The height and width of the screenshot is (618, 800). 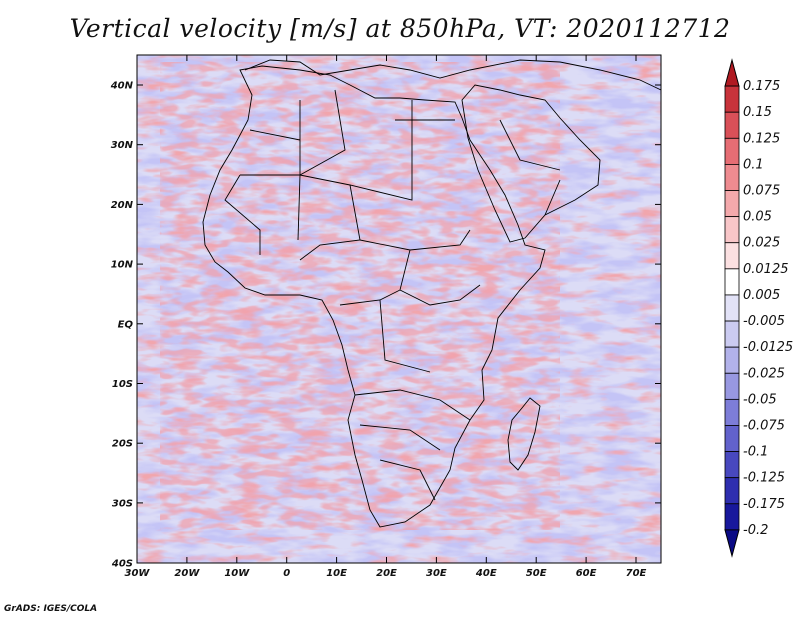 What do you see at coordinates (761, 86) in the screenshot?
I see `colorbar-label: 0.175` at bounding box center [761, 86].